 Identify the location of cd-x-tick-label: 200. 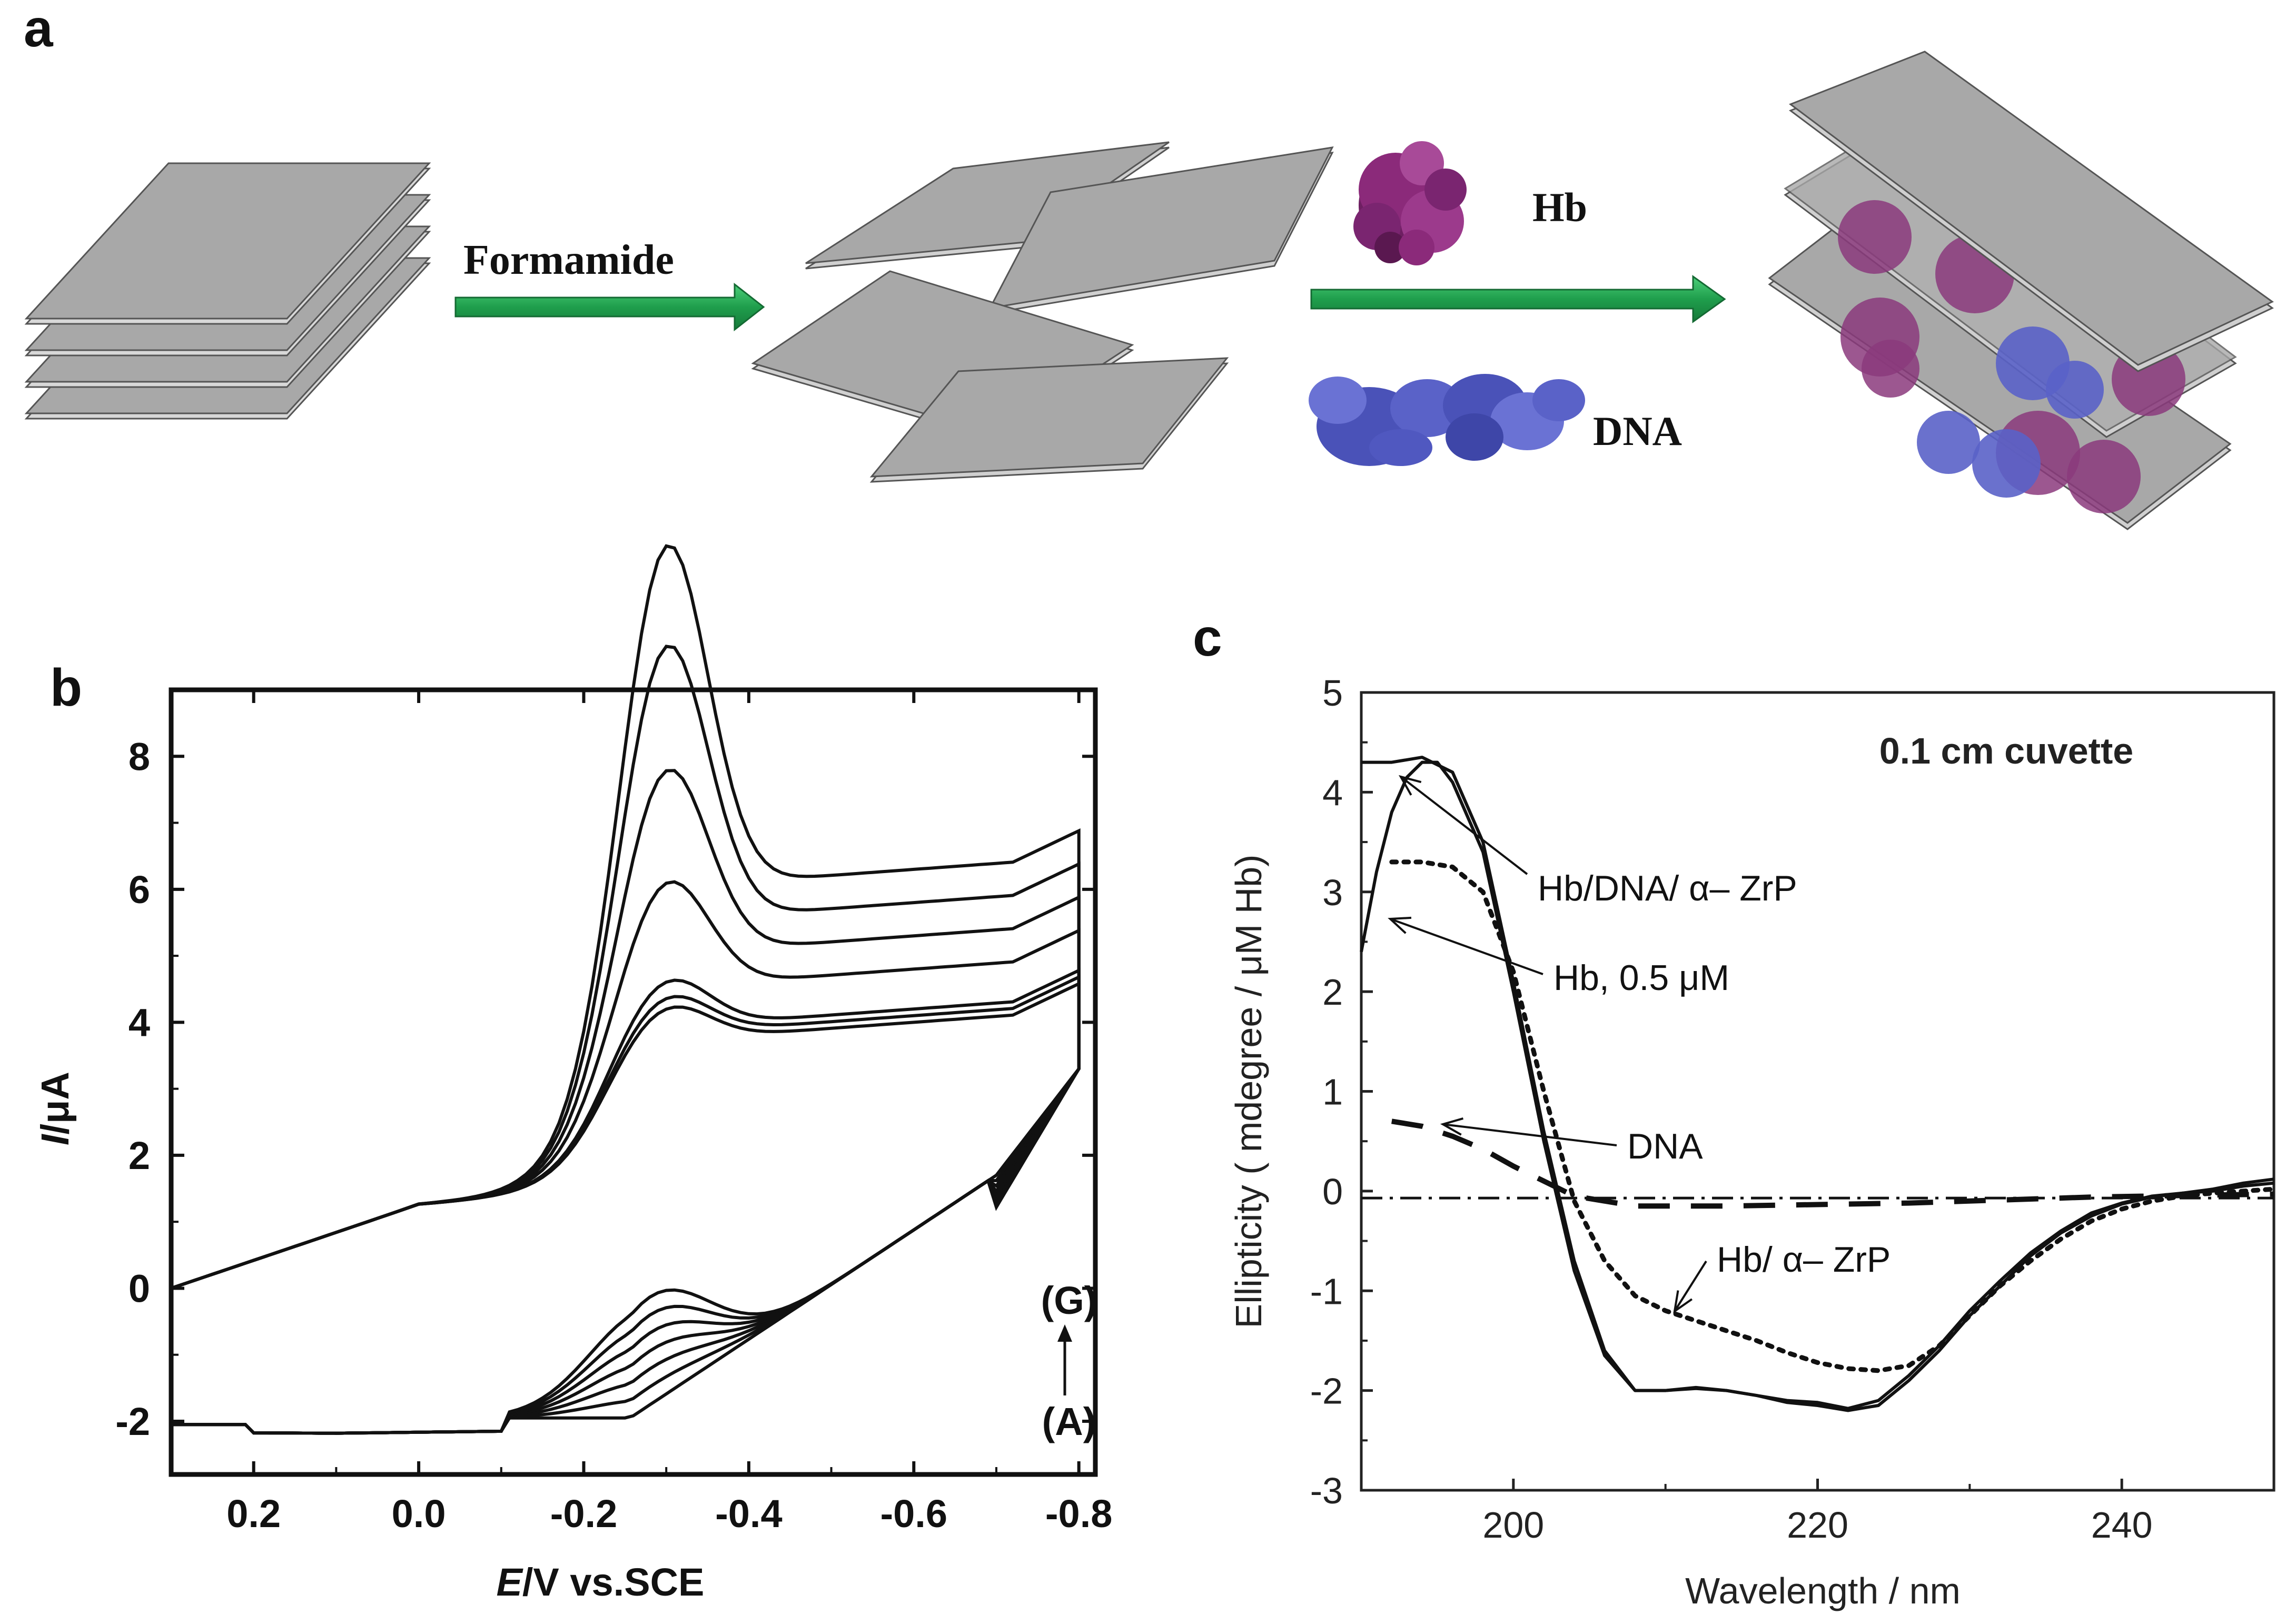
(1513, 1525).